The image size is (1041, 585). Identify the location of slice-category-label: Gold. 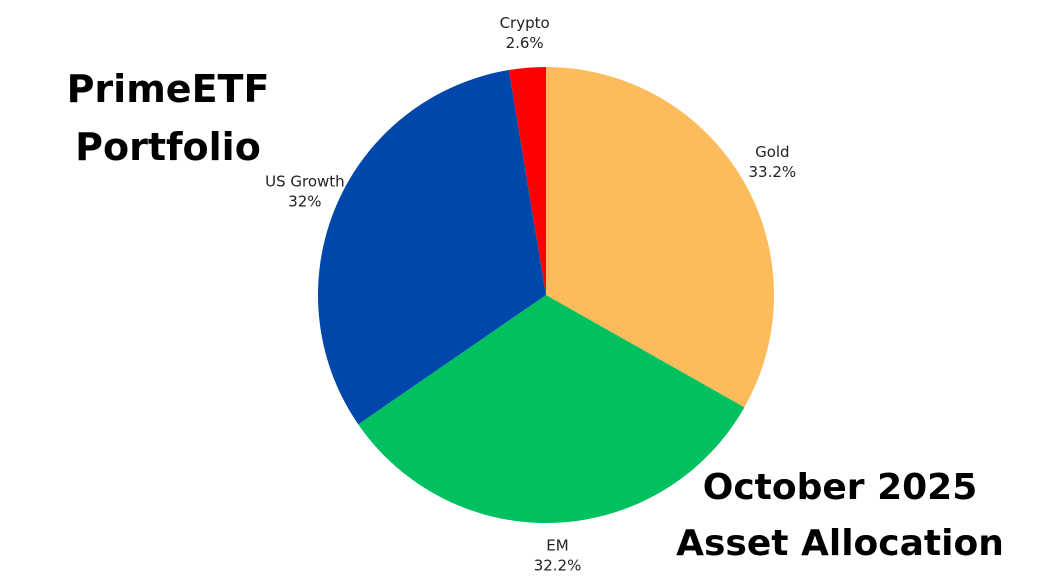
(772, 152).